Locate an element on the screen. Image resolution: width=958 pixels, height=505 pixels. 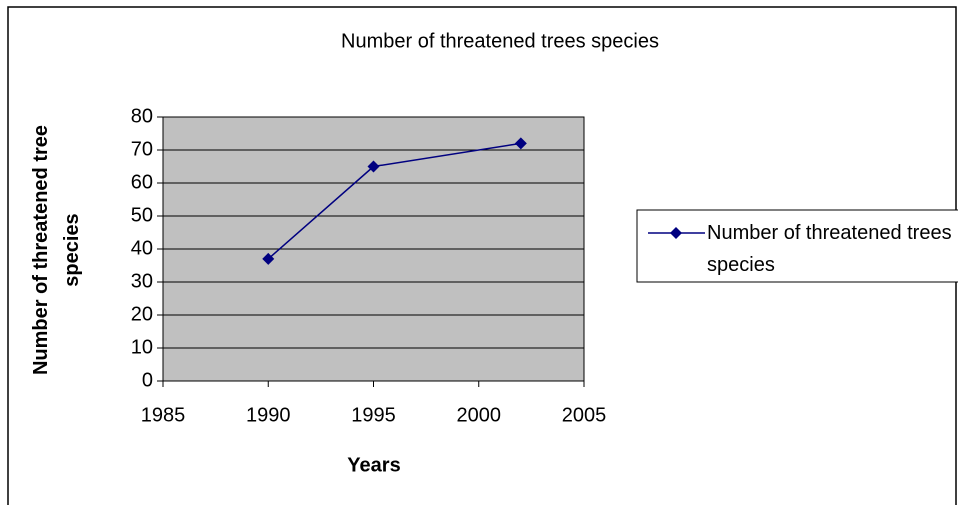
x-axis-label: Years is located at coordinates (373, 465).